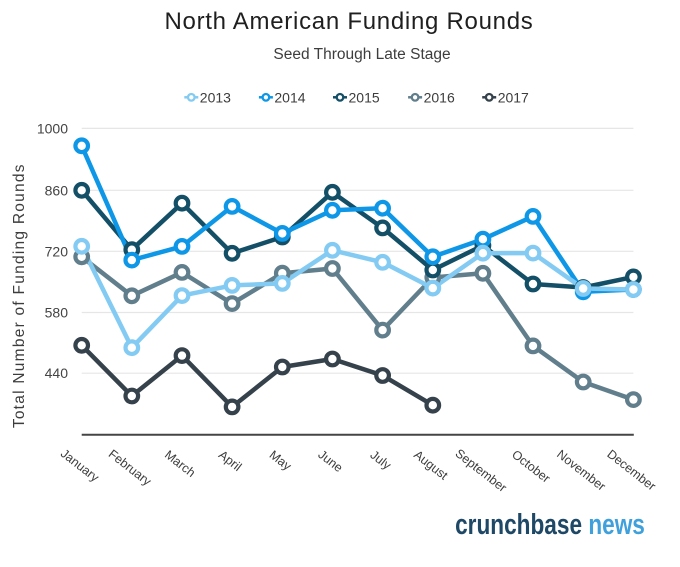  What do you see at coordinates (348, 21) in the screenshot?
I see `svg-text: North American Funding Rounds` at bounding box center [348, 21].